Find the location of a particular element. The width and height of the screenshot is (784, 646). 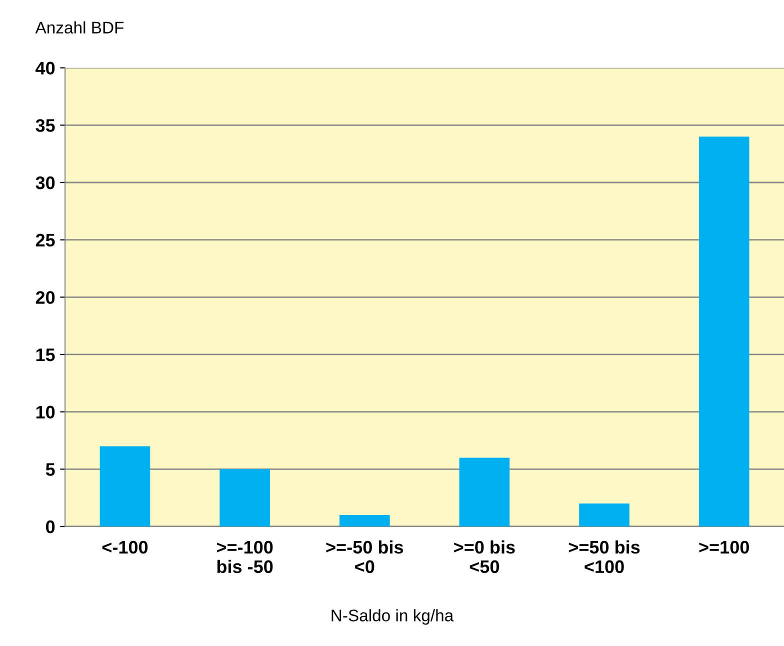

y-tick-label: 35 is located at coordinates (45, 125).